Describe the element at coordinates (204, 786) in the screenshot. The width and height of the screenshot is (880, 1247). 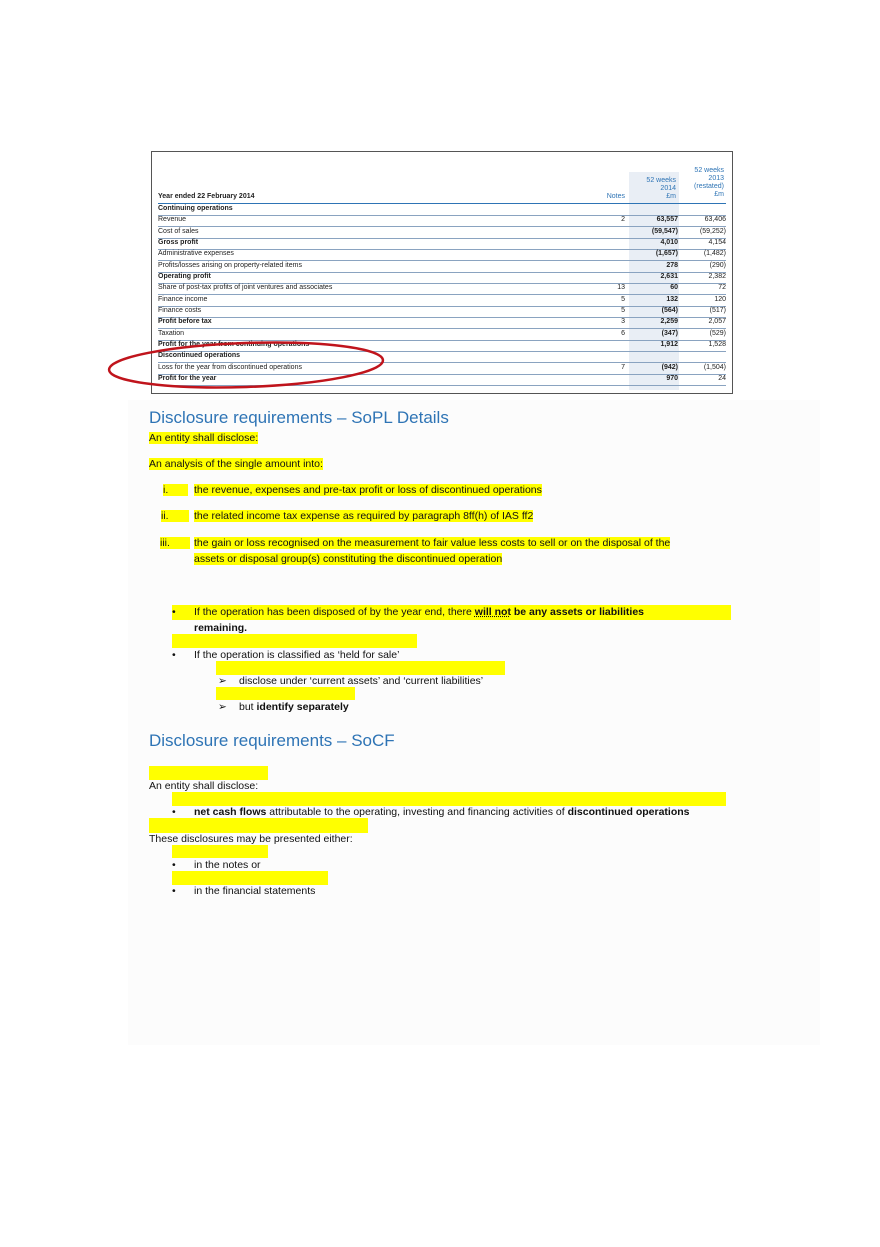
I see `socf-intro: An entity shall disclose:` at that location.